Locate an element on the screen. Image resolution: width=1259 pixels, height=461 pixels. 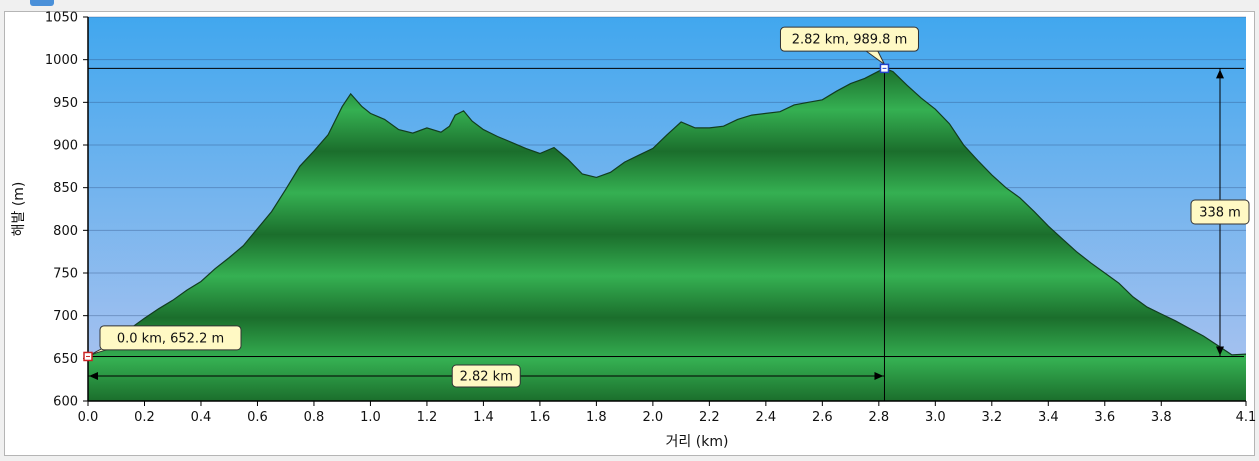
elevation-gain-label-text: 338 m is located at coordinates (1220, 213).